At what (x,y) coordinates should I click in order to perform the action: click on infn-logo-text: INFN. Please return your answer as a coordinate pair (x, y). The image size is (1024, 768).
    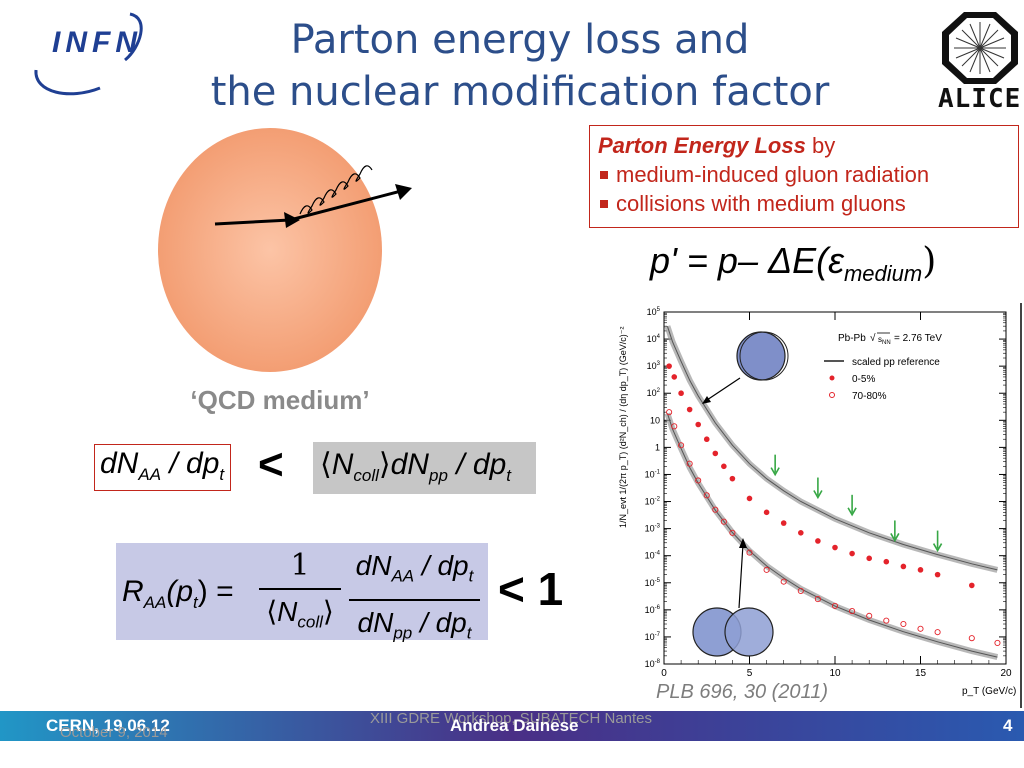
    Looking at the image, I should click on (97, 42).